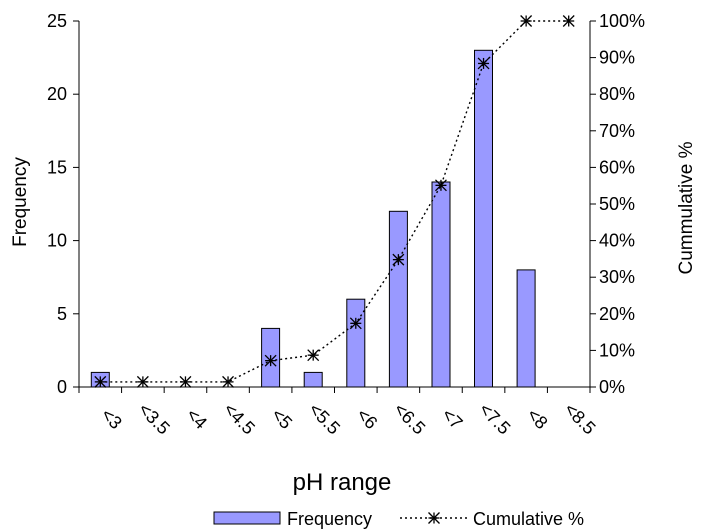 This screenshot has height=531, width=702. What do you see at coordinates (579, 418) in the screenshot?
I see `x-tick-label-11: <8.5` at bounding box center [579, 418].